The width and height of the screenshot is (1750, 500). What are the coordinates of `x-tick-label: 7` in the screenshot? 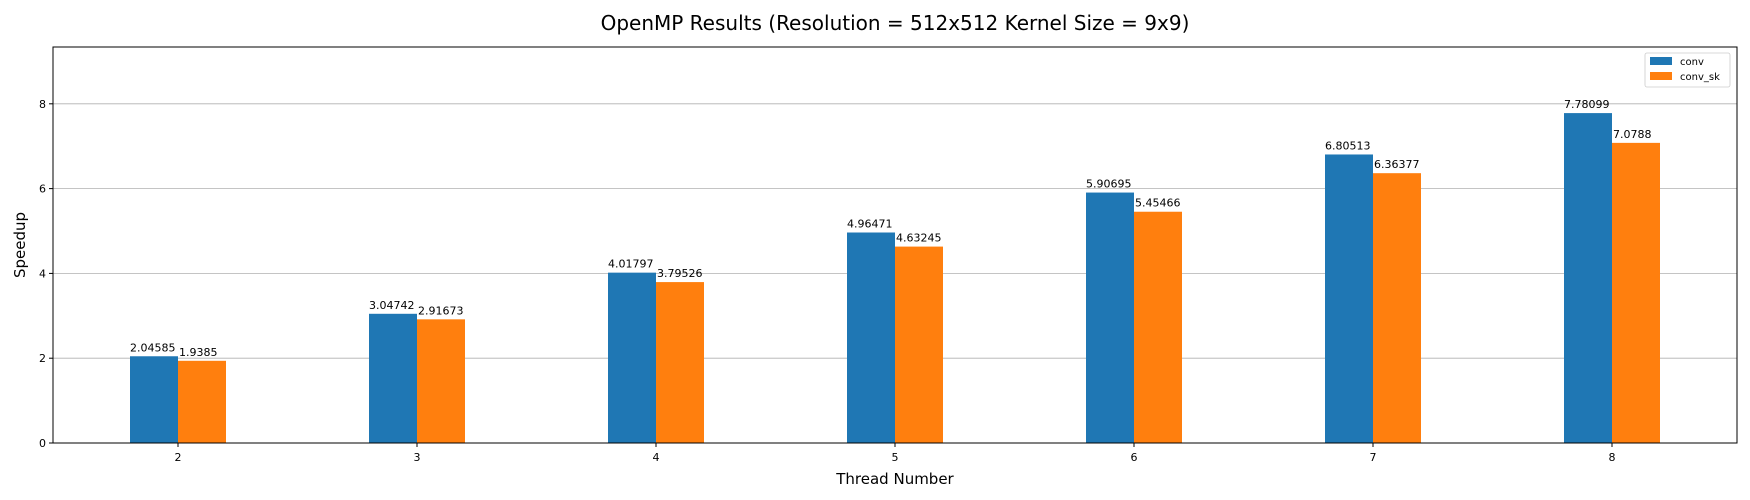 It's located at (1373, 457).